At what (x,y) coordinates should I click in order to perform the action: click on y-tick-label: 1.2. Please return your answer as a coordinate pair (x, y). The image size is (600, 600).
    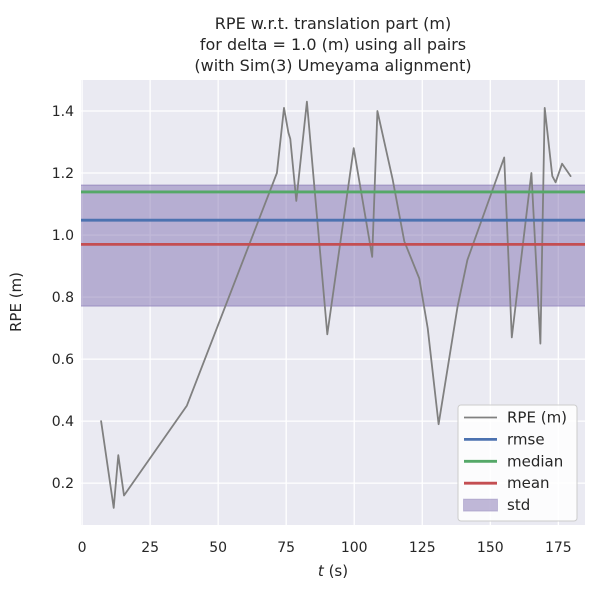
    Looking at the image, I should click on (63, 174).